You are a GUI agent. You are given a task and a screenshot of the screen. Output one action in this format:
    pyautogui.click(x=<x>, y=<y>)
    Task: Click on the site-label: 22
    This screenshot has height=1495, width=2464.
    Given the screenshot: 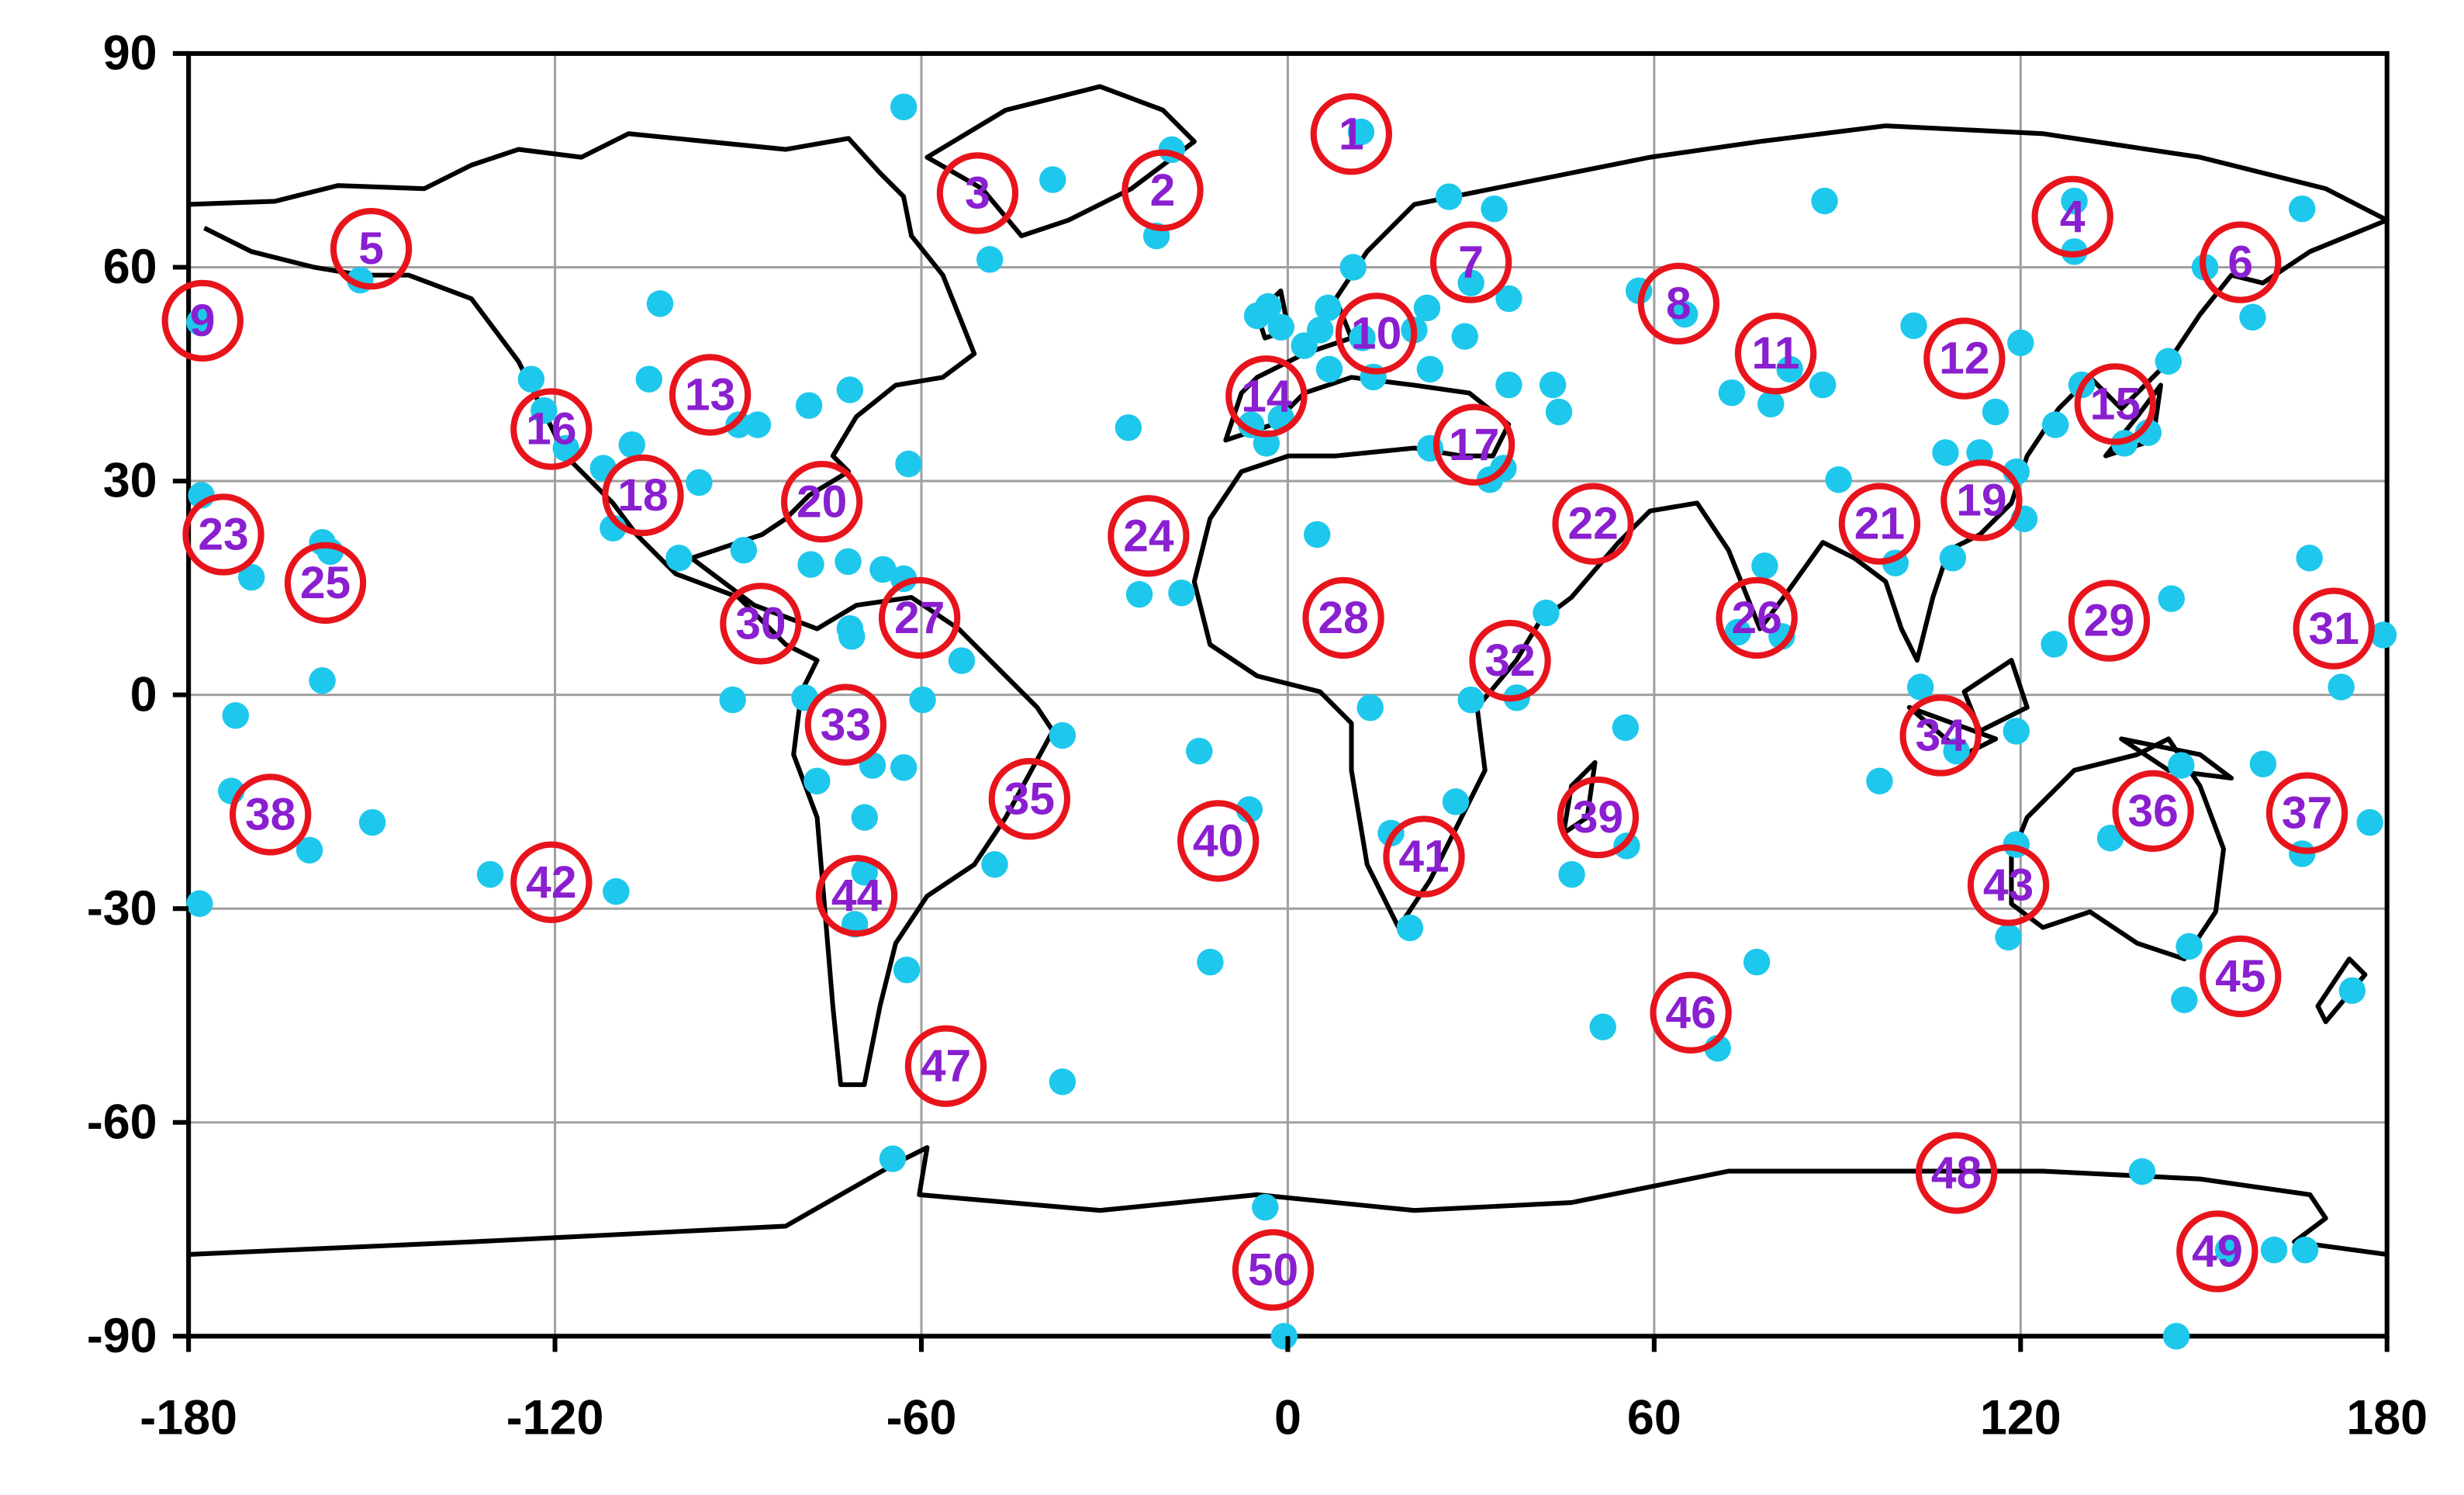 What is the action you would take?
    pyautogui.click(x=1592, y=524)
    